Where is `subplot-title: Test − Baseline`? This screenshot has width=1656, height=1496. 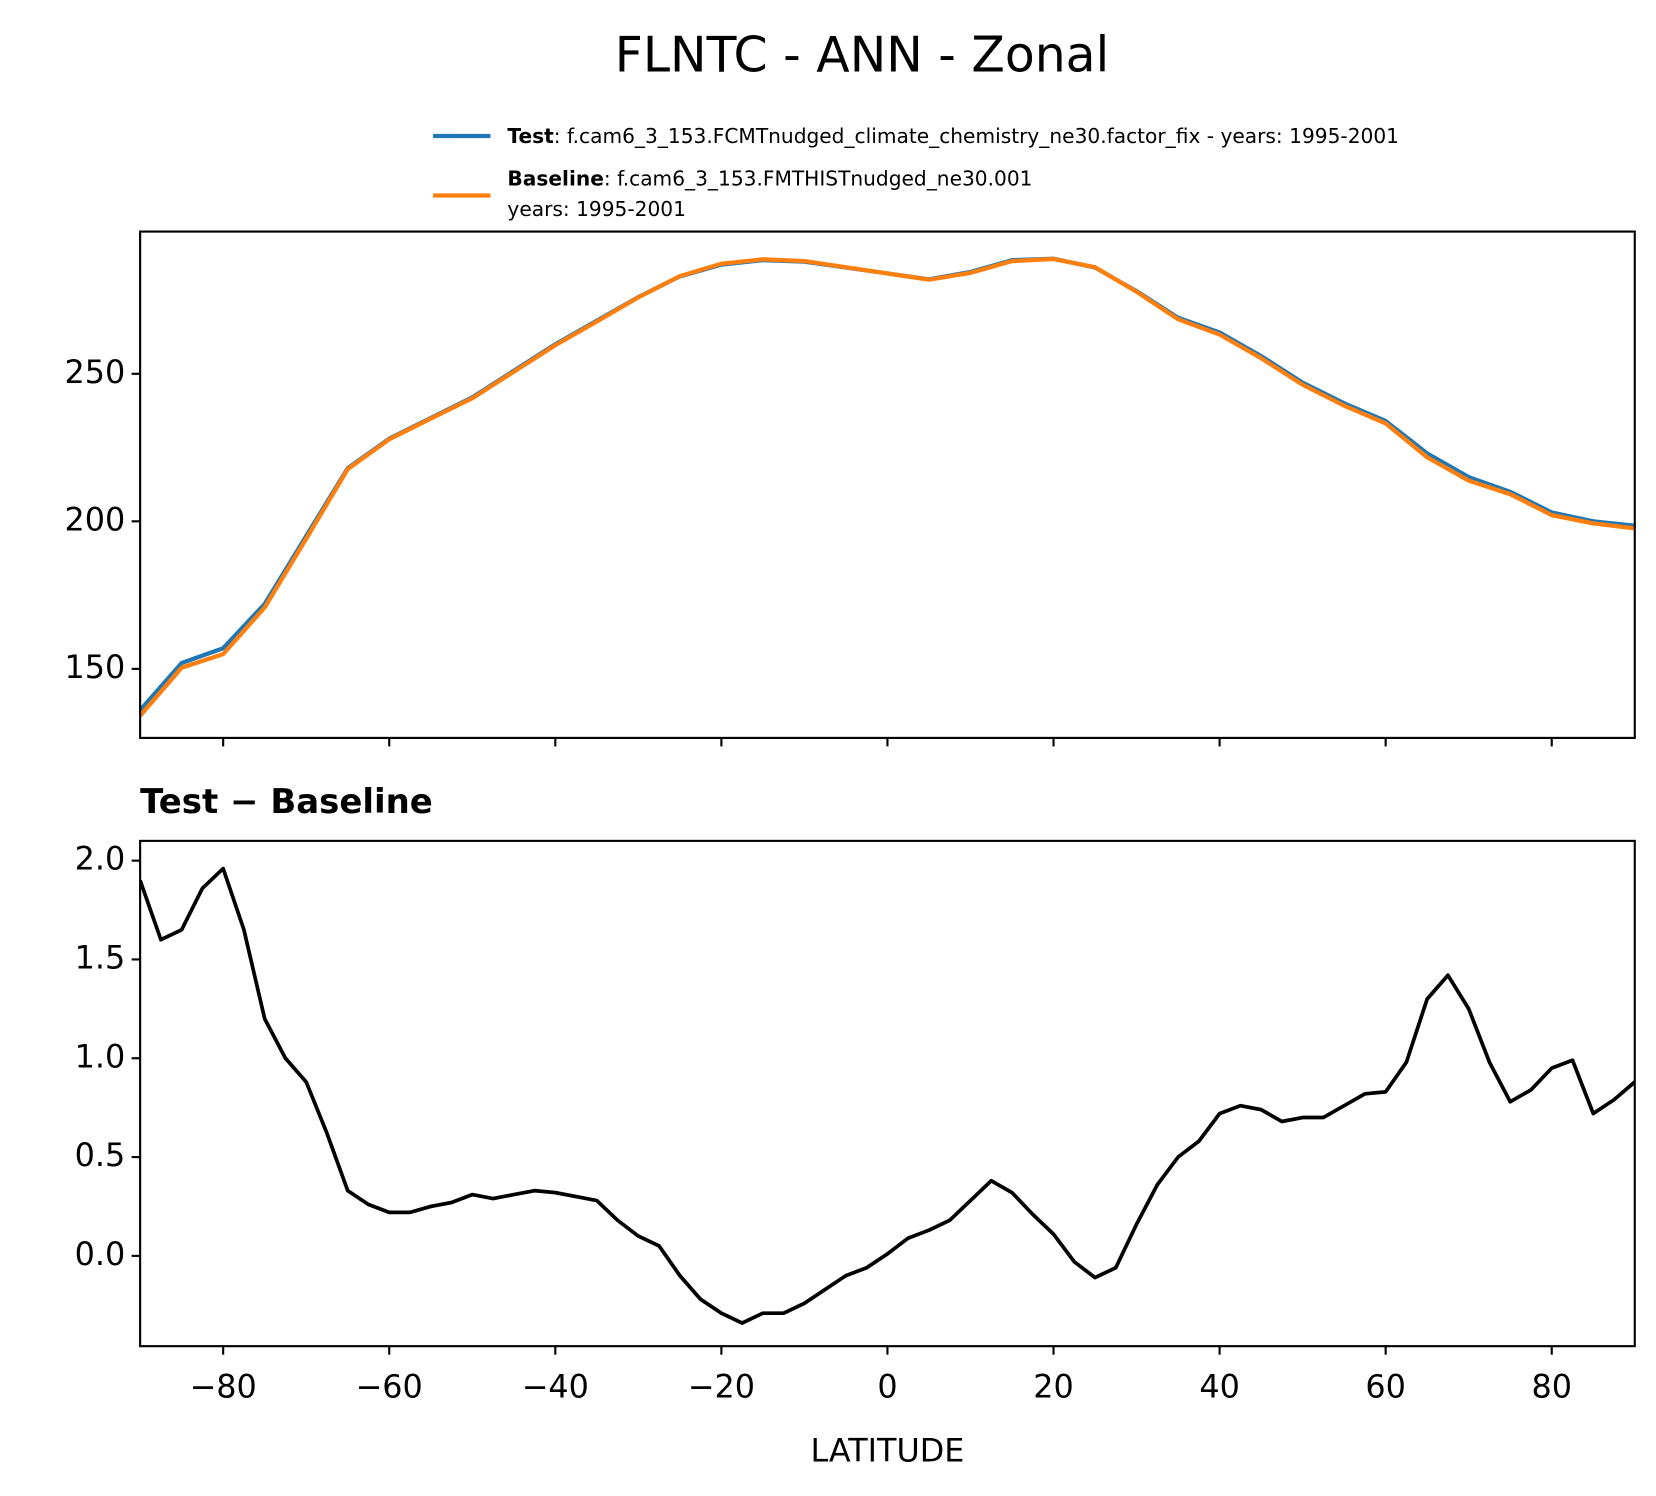
subplot-title: Test − Baseline is located at coordinates (286, 802).